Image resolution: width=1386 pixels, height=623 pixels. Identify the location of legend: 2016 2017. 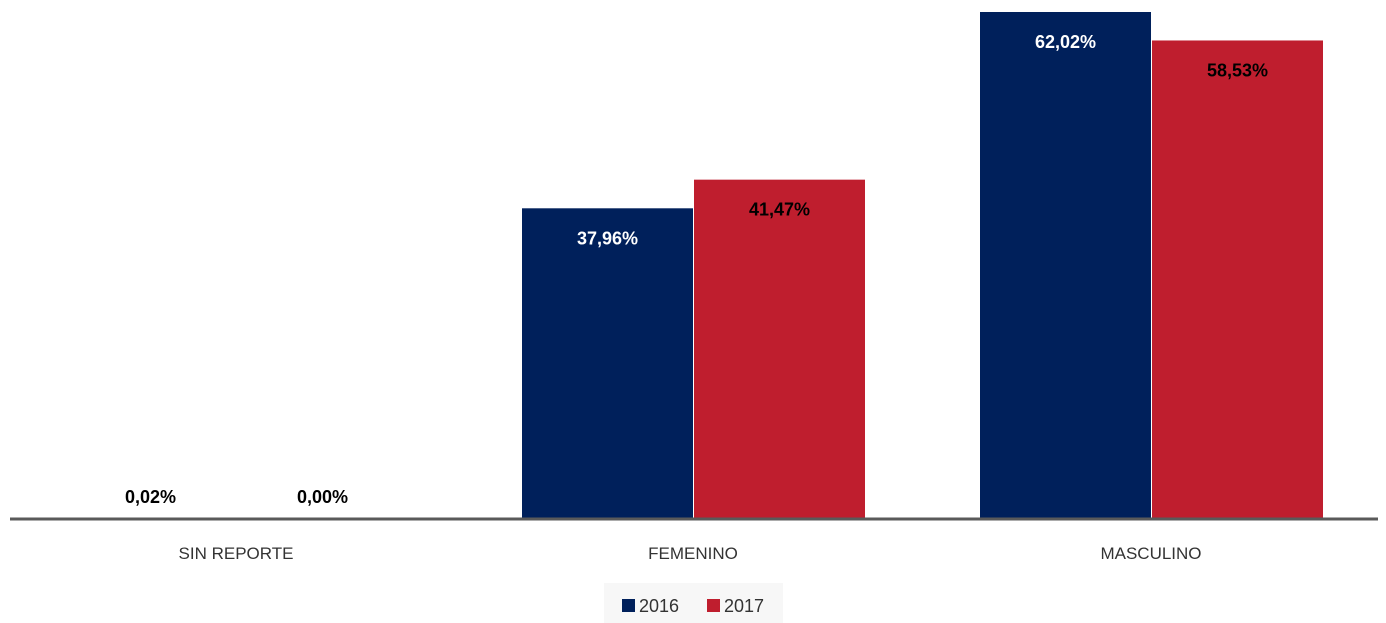
(693, 603).